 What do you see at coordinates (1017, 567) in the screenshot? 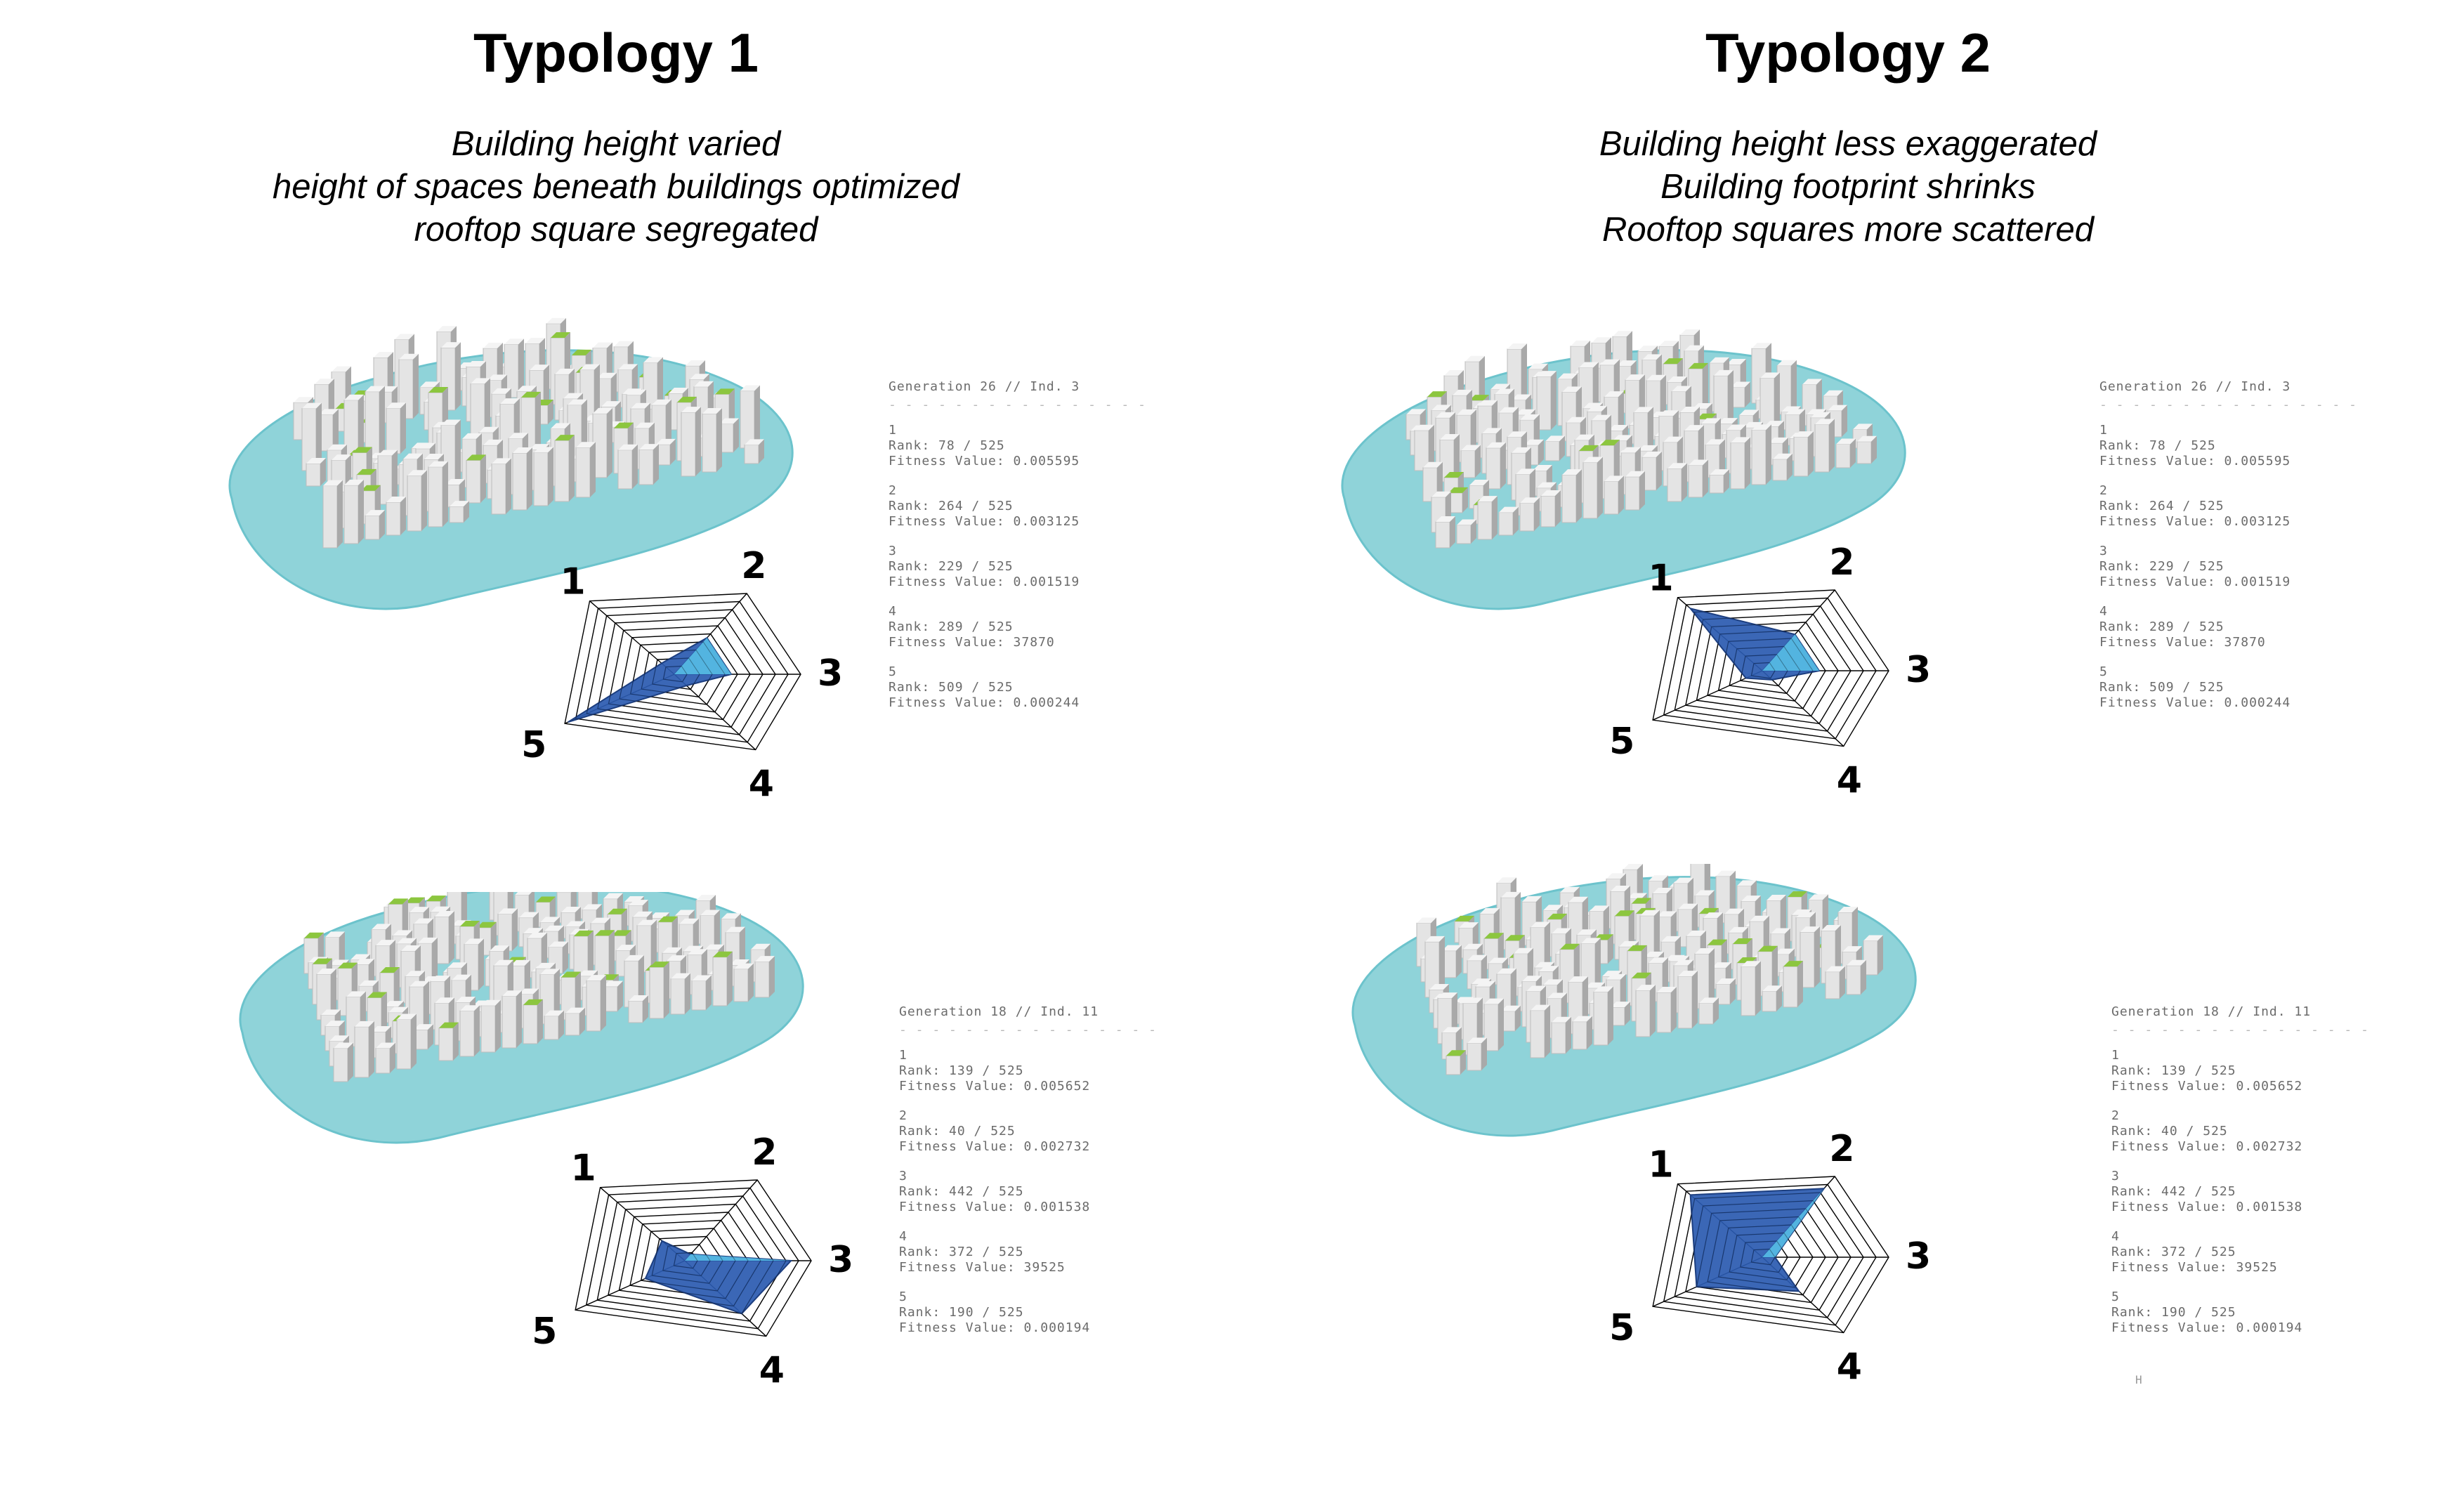
I see `fitness-entry: 3 Rank: 229 / 525 Fitness Value: 0.001519` at bounding box center [1017, 567].